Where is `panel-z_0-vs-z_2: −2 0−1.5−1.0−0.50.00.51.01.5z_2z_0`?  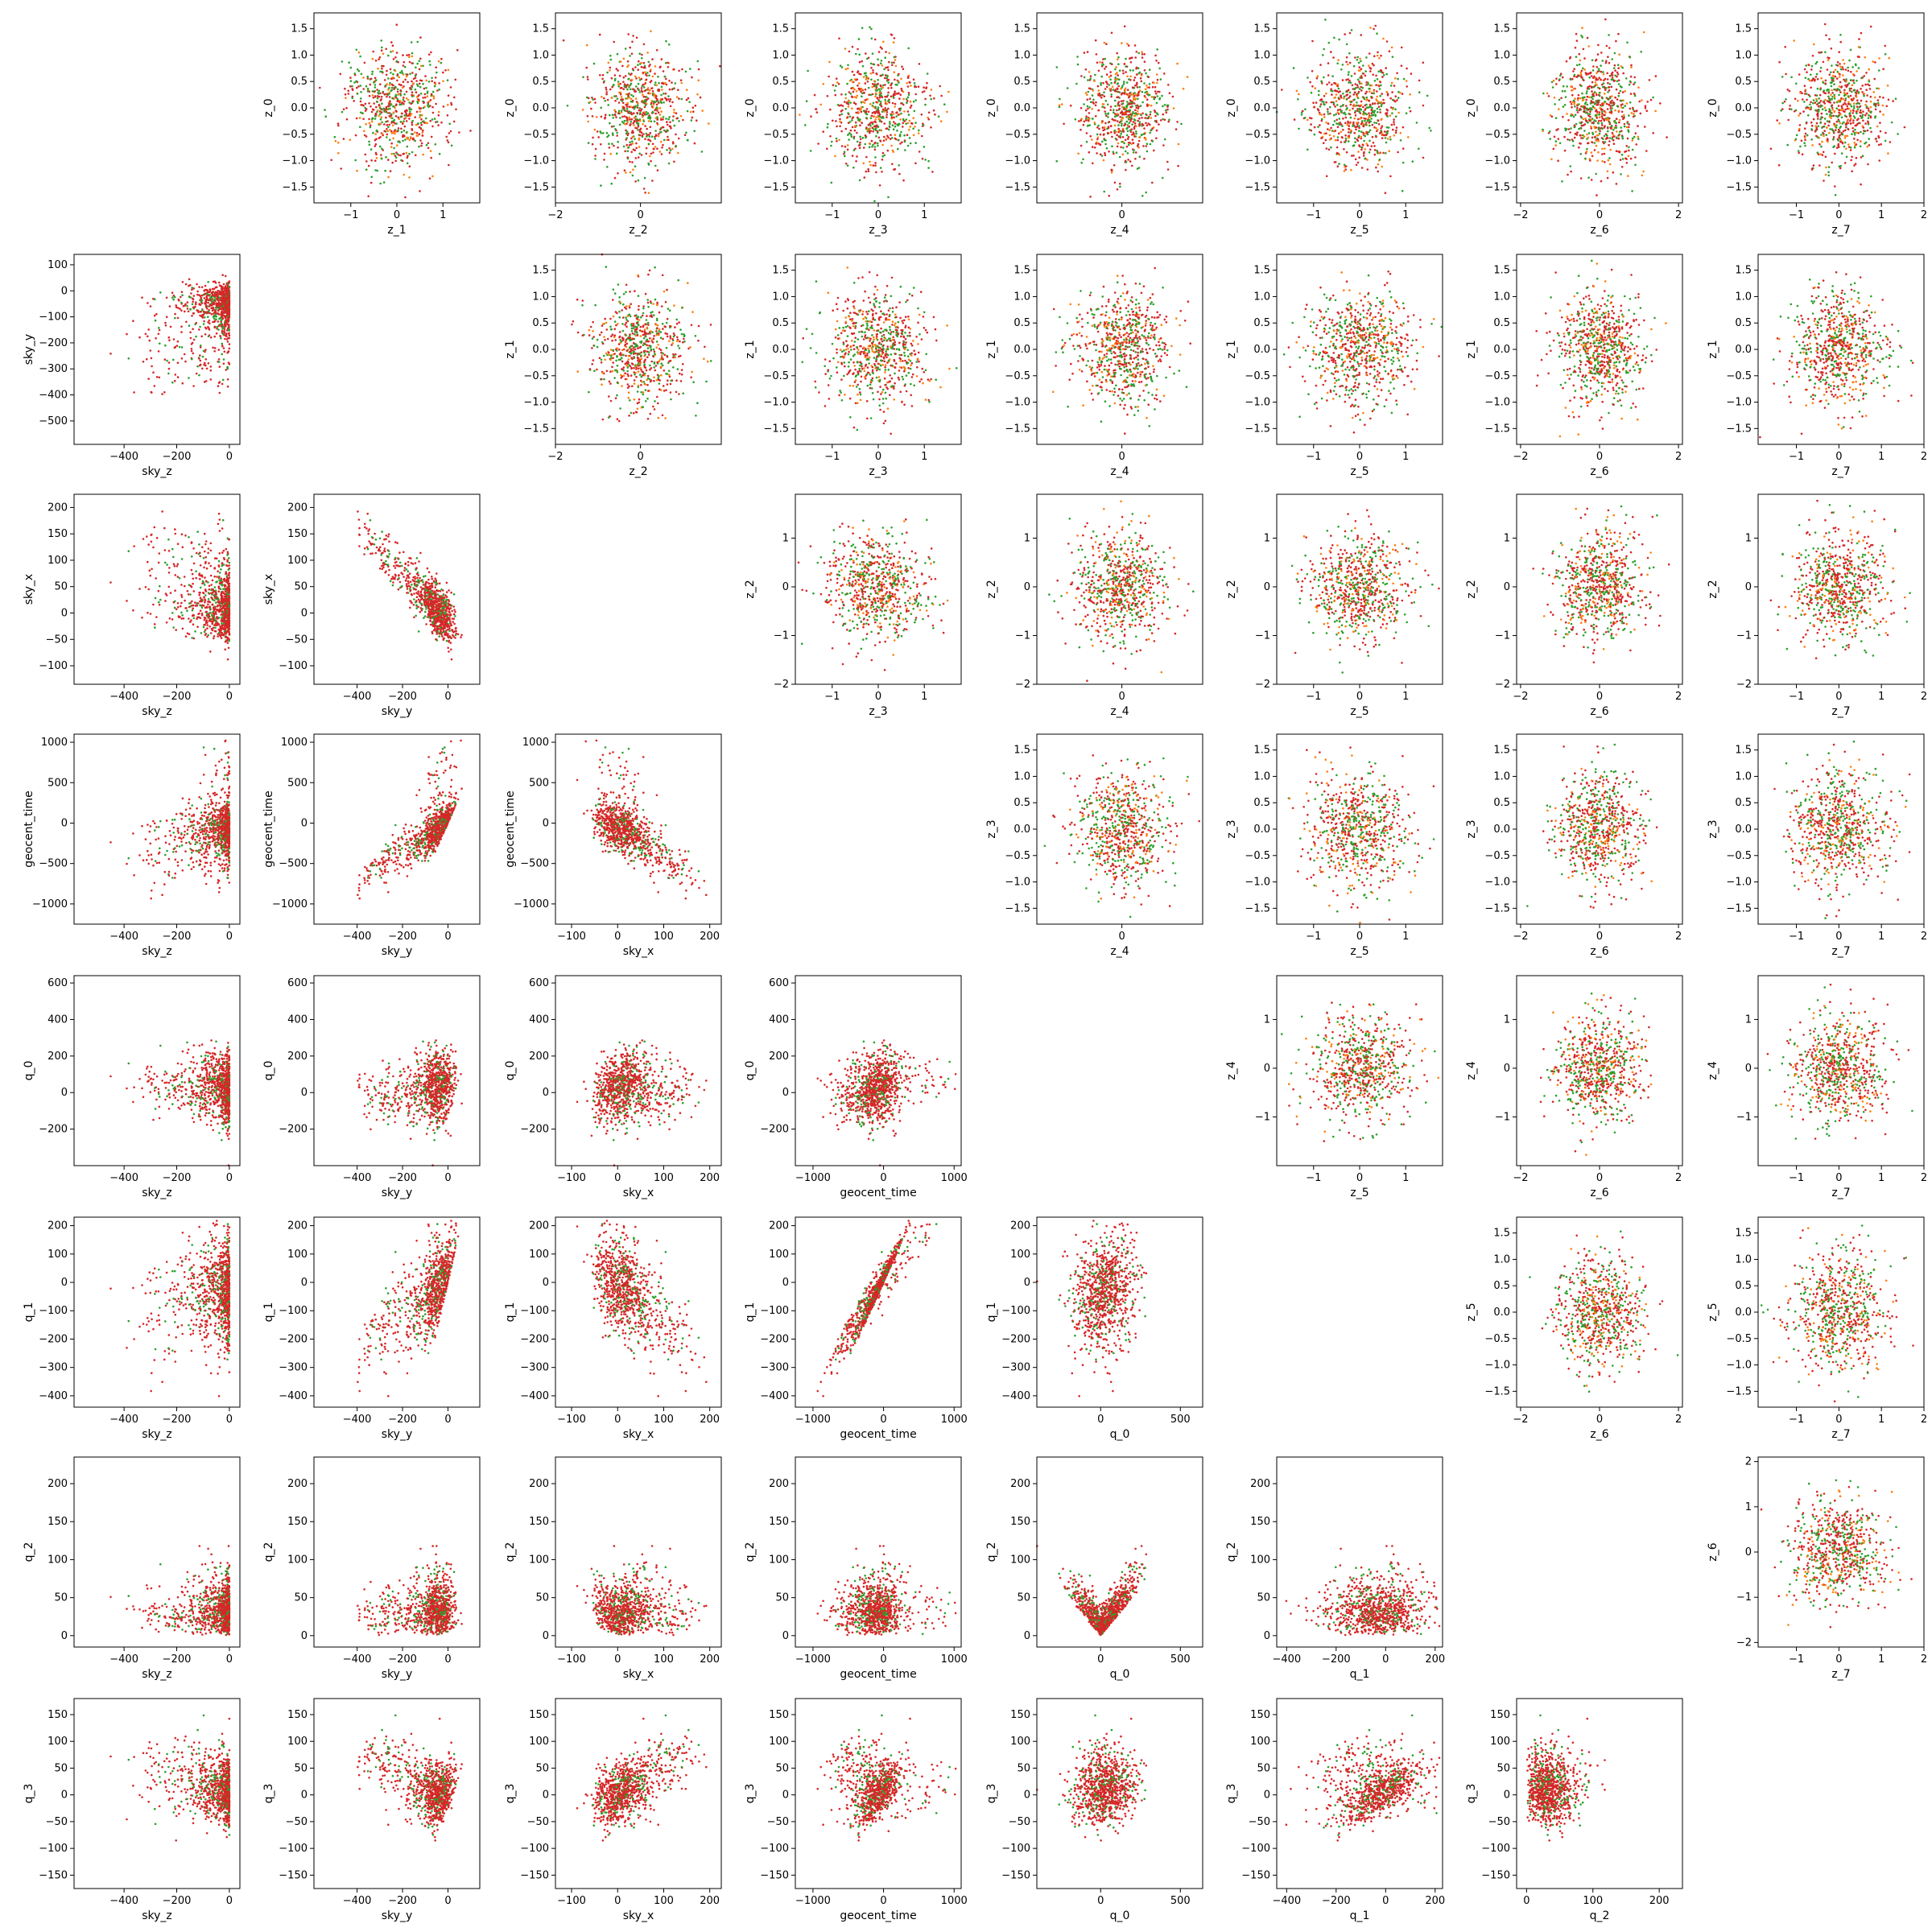
panel-z_0-vs-z_2: −2 0−1.5−1.0−0.50.00.51.01.5z_2z_0 is located at coordinates (612, 125).